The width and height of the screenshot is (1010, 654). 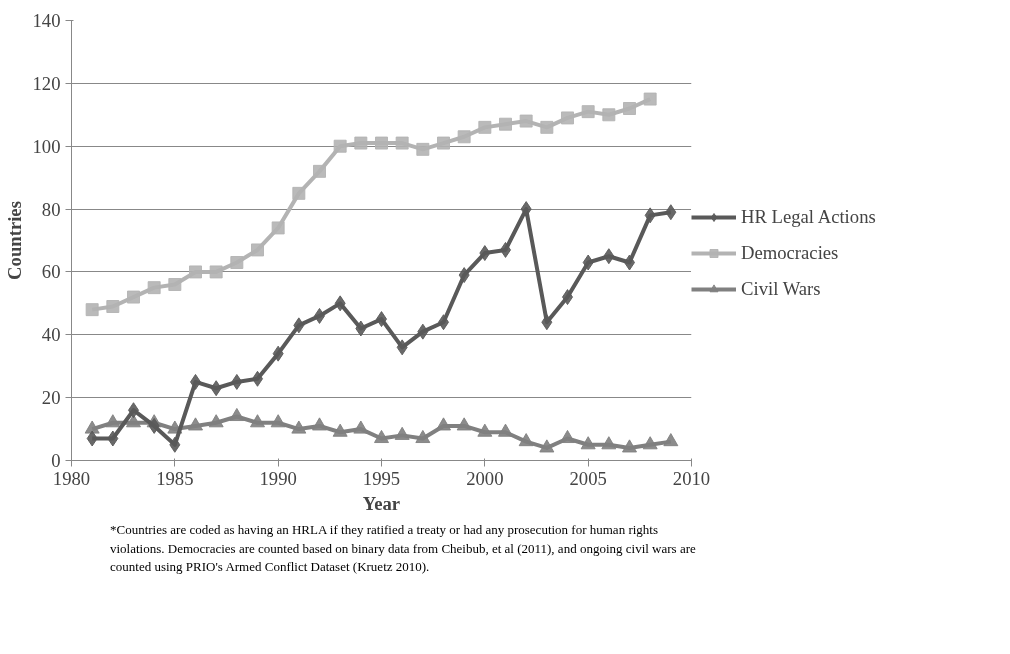 I want to click on y-axis-title: Countries, so click(x=14, y=240).